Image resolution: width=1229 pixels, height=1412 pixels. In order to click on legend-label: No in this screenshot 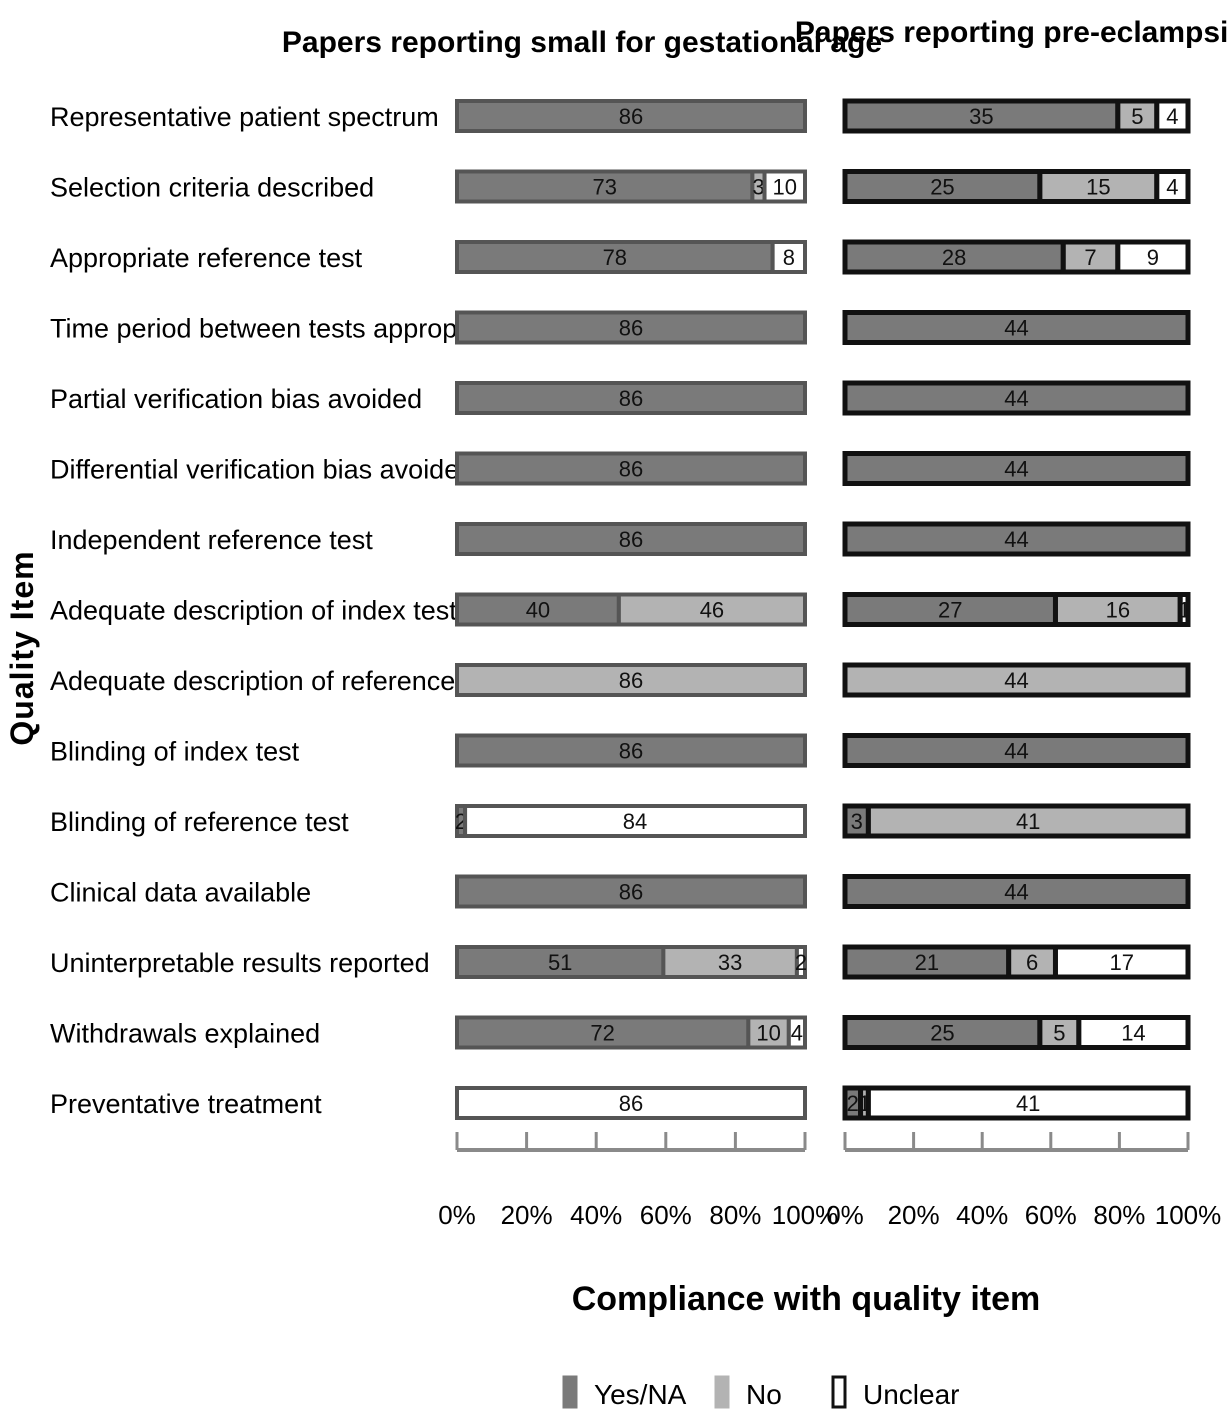, I will do `click(764, 1394)`.